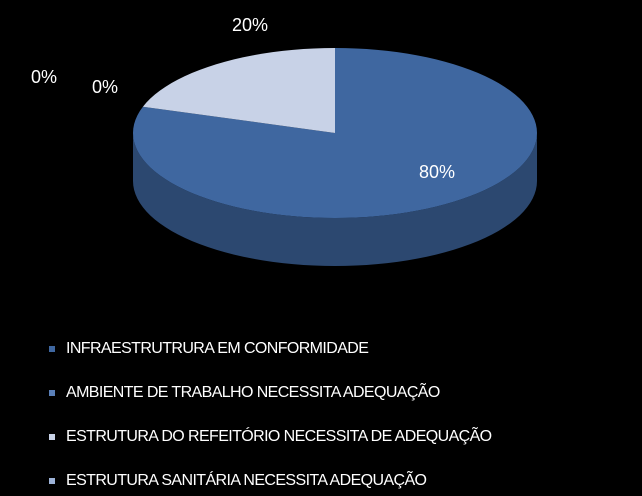 This screenshot has width=642, height=496. I want to click on legend-label: INFRAESTRUTRURA EM CONFORMIDADE, so click(217, 348).